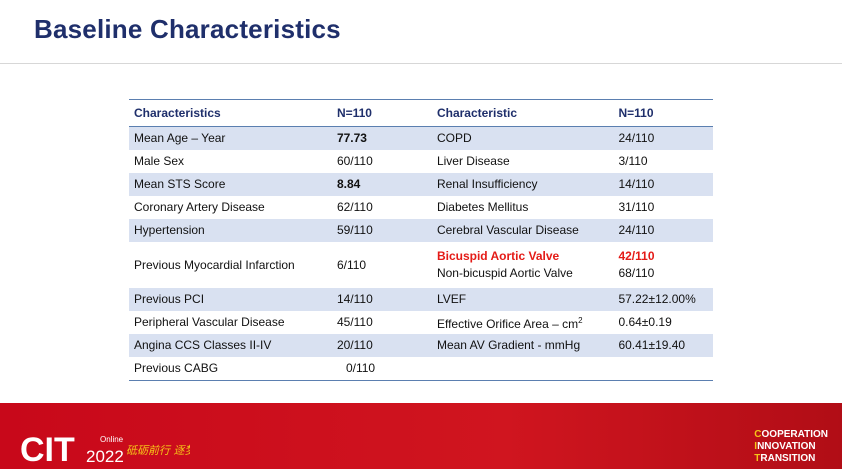 The height and width of the screenshot is (469, 842). What do you see at coordinates (214, 264) in the screenshot?
I see `row-label: Previous Myocardial Infarction` at bounding box center [214, 264].